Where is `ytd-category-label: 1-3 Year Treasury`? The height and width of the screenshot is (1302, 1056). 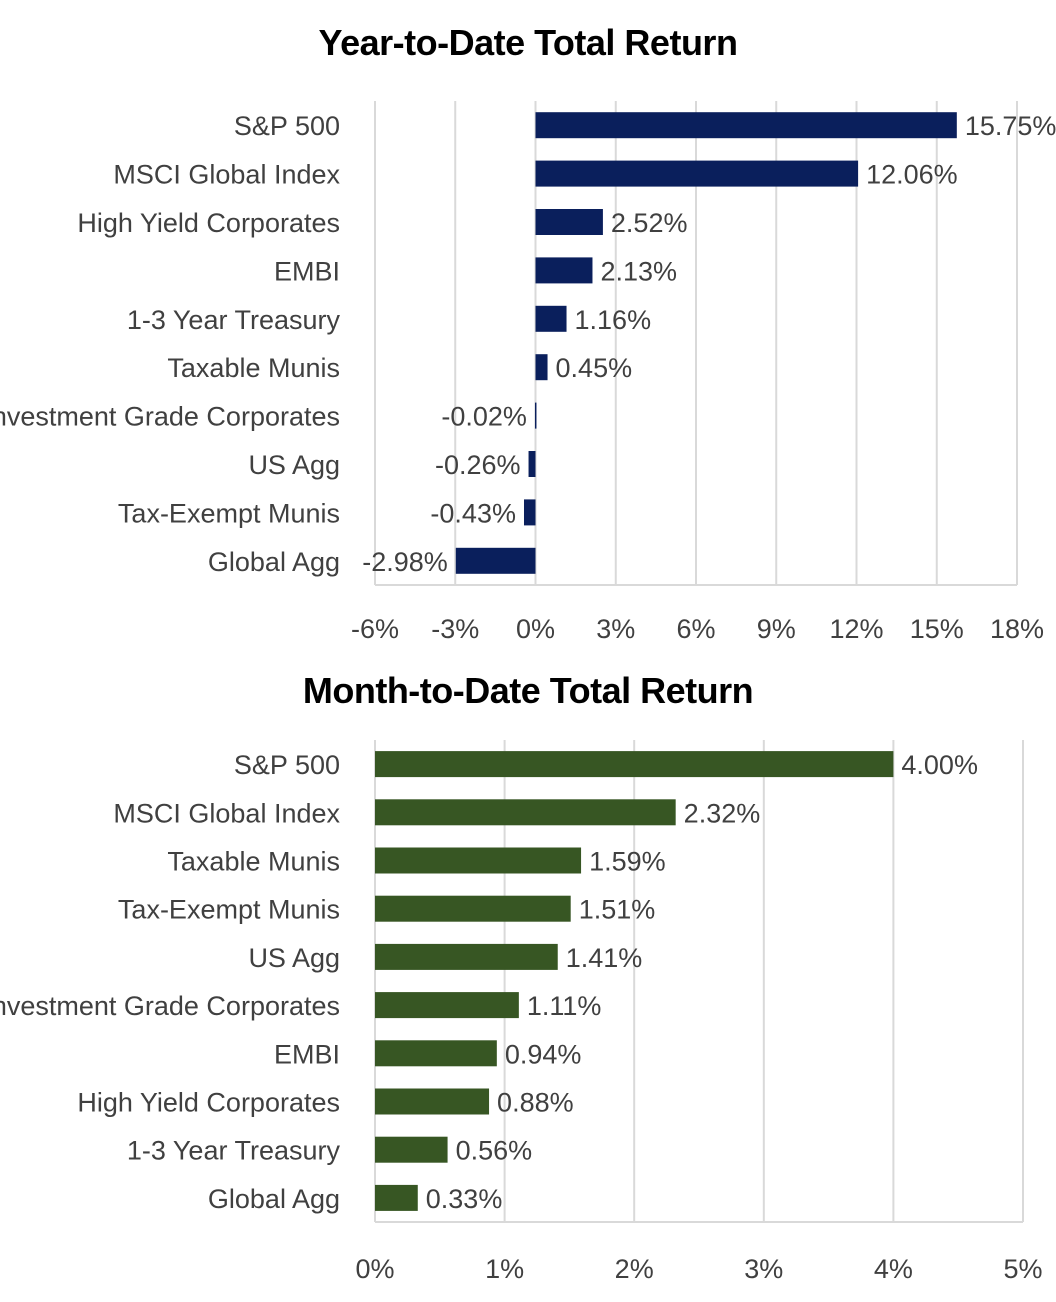 ytd-category-label: 1-3 Year Treasury is located at coordinates (234, 320).